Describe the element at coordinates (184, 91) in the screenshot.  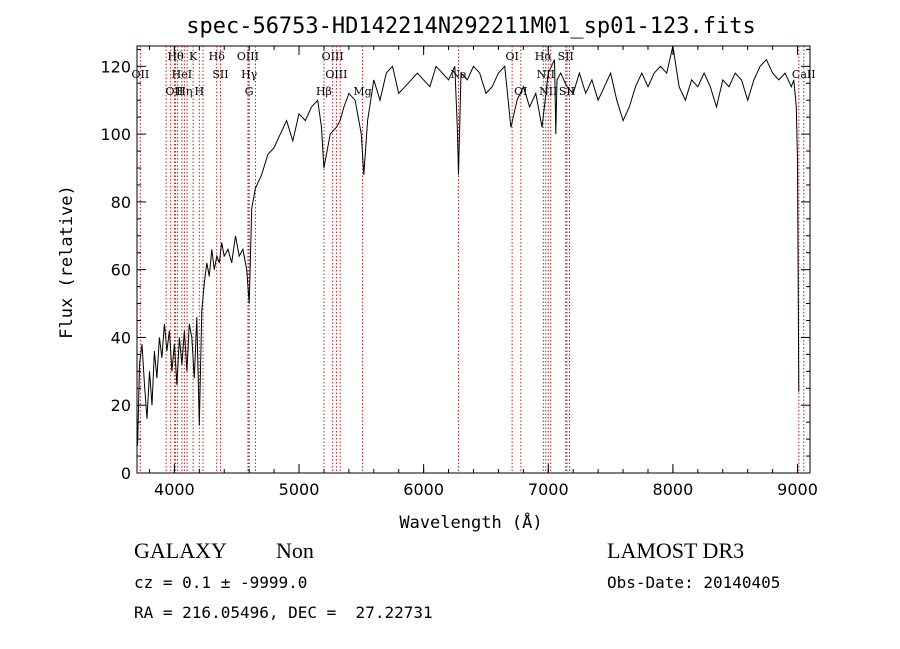
I see `line-marker-label: Hη` at that location.